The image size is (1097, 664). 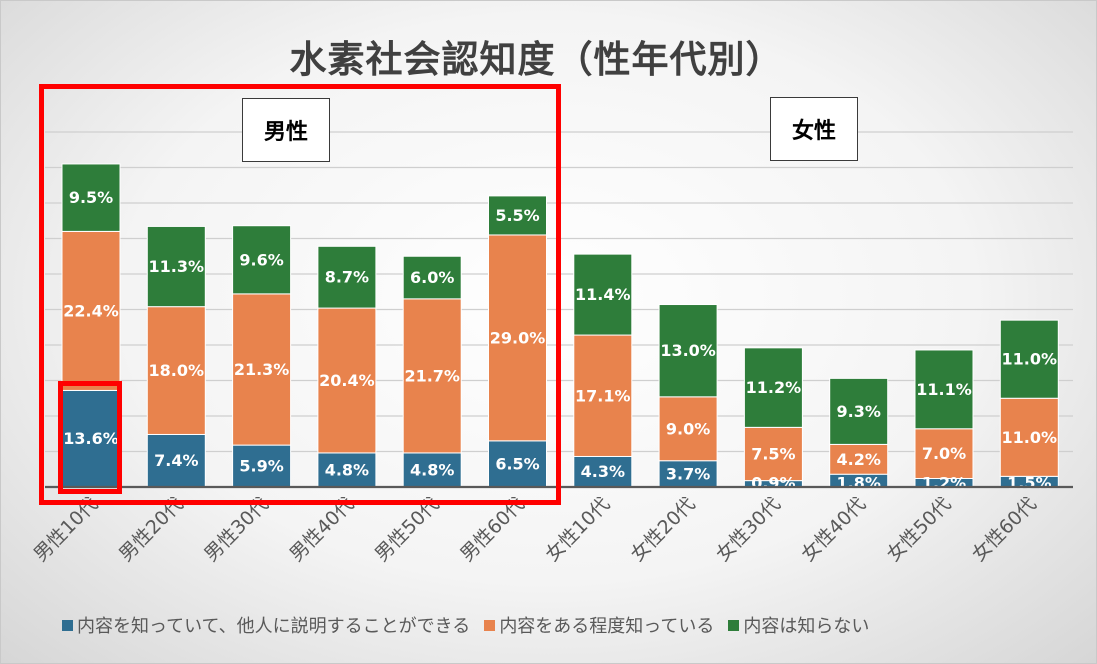 I want to click on data-label: 21.3%, so click(x=262, y=369).